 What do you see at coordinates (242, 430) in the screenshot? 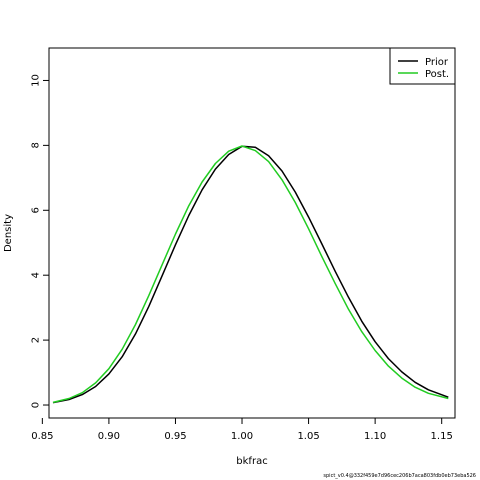
I see `x-axis: 0.85 0.90 0.95 1.00 1.05 1.10 1.15` at bounding box center [242, 430].